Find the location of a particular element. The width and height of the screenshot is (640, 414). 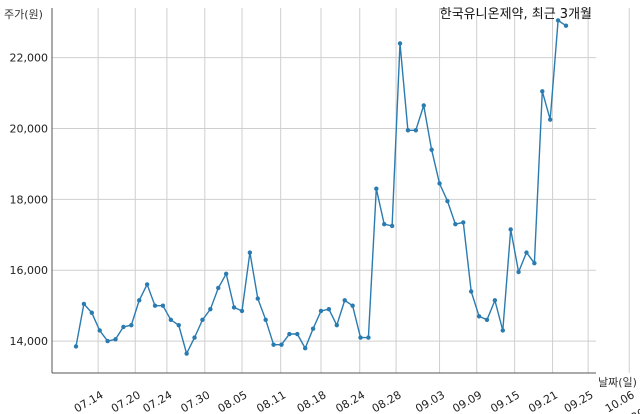

y-tick-label: 22,000 is located at coordinates (29, 58).